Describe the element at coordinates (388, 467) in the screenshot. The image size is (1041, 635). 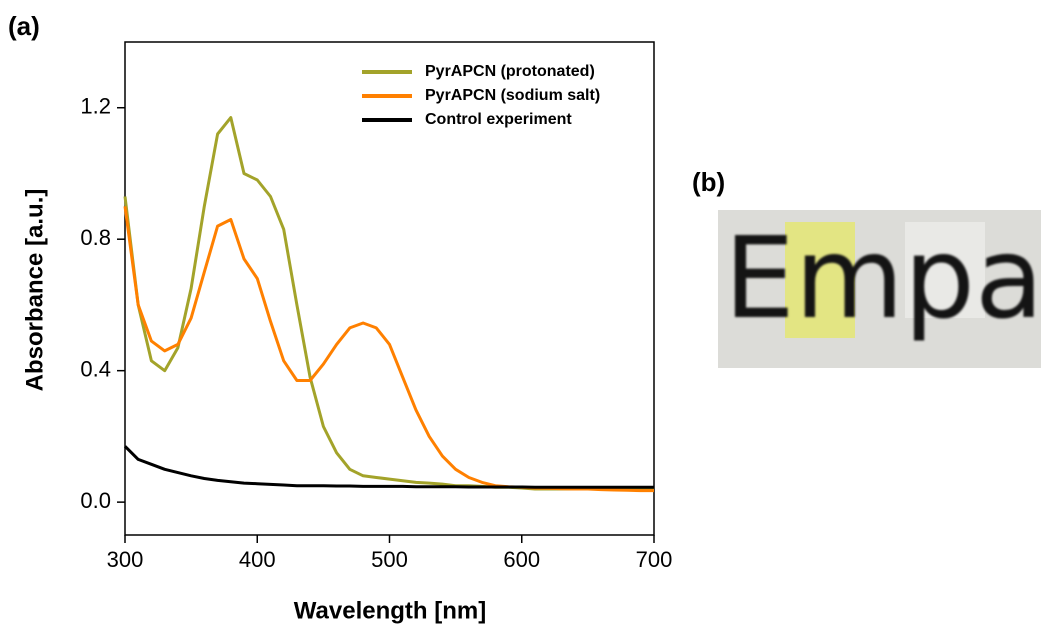
I see `series-line` at that location.